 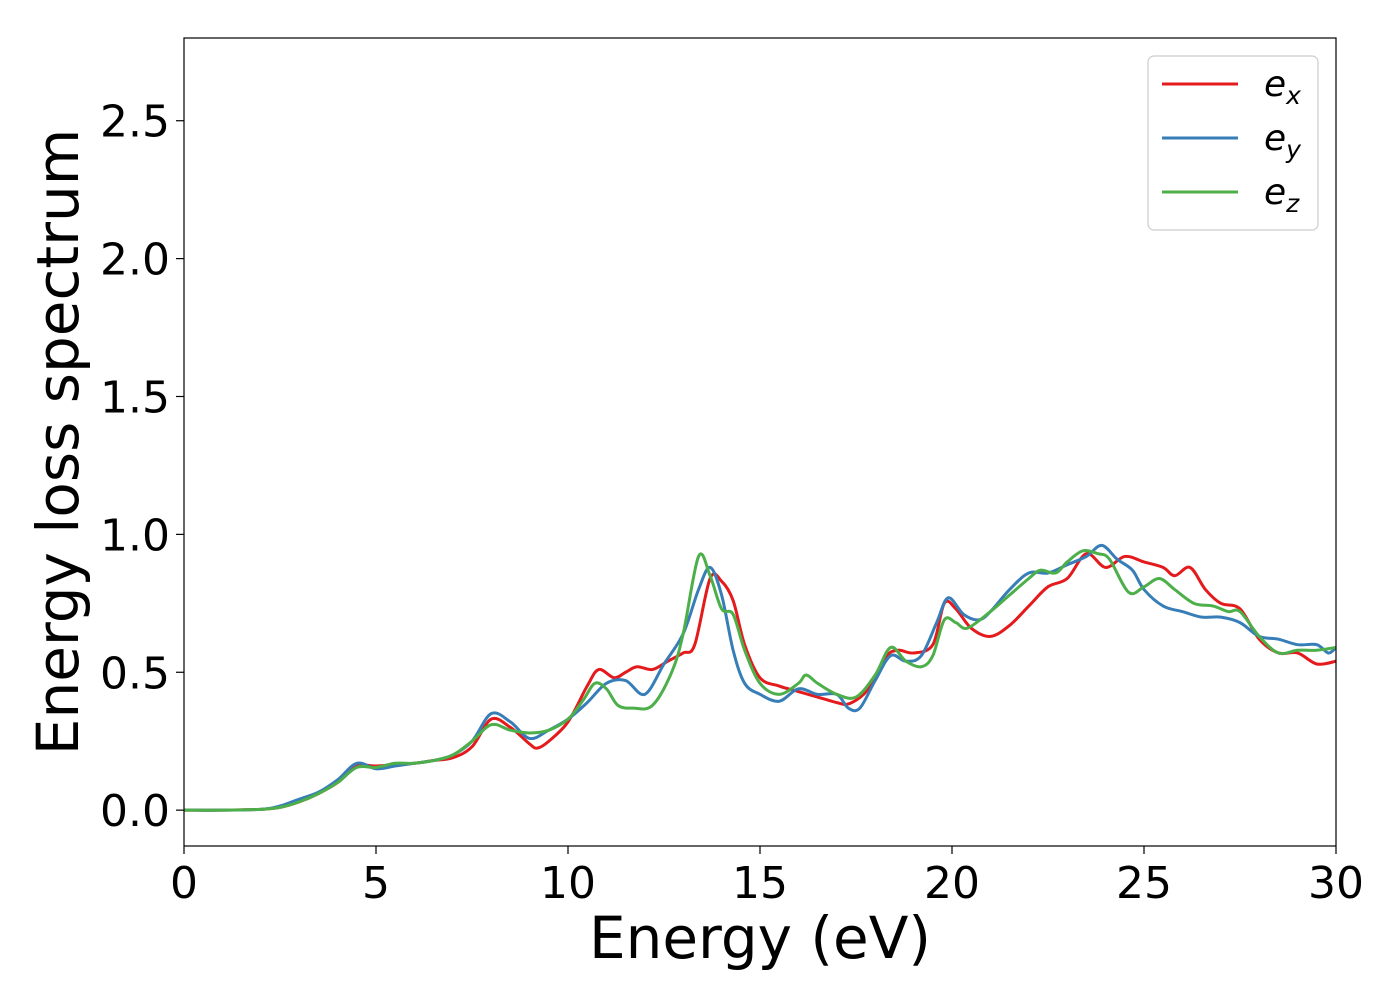 What do you see at coordinates (1293, 149) in the screenshot?
I see `legend-label-subscript: y` at bounding box center [1293, 149].